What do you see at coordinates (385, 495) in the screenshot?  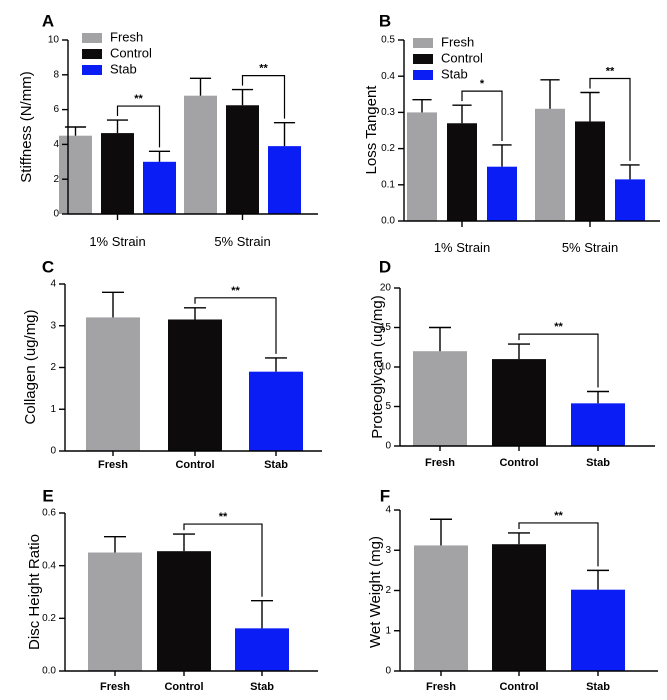 I see `panel-letter: F` at bounding box center [385, 495].